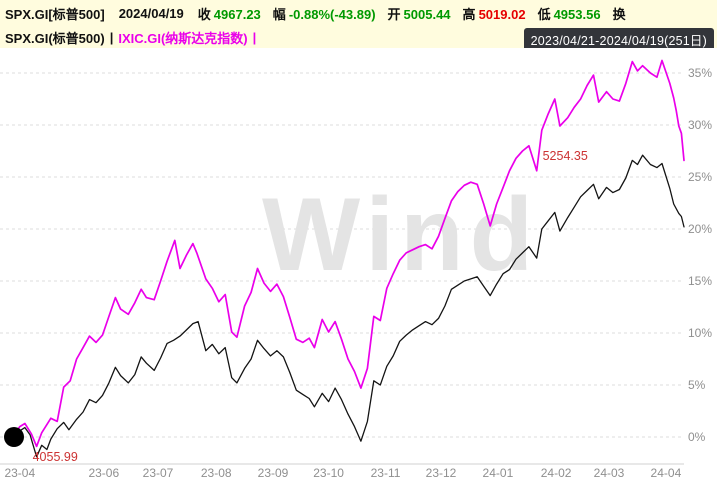 This screenshot has height=501, width=717. What do you see at coordinates (556, 473) in the screenshot?
I see `x-axis-label: 24-02` at bounding box center [556, 473].